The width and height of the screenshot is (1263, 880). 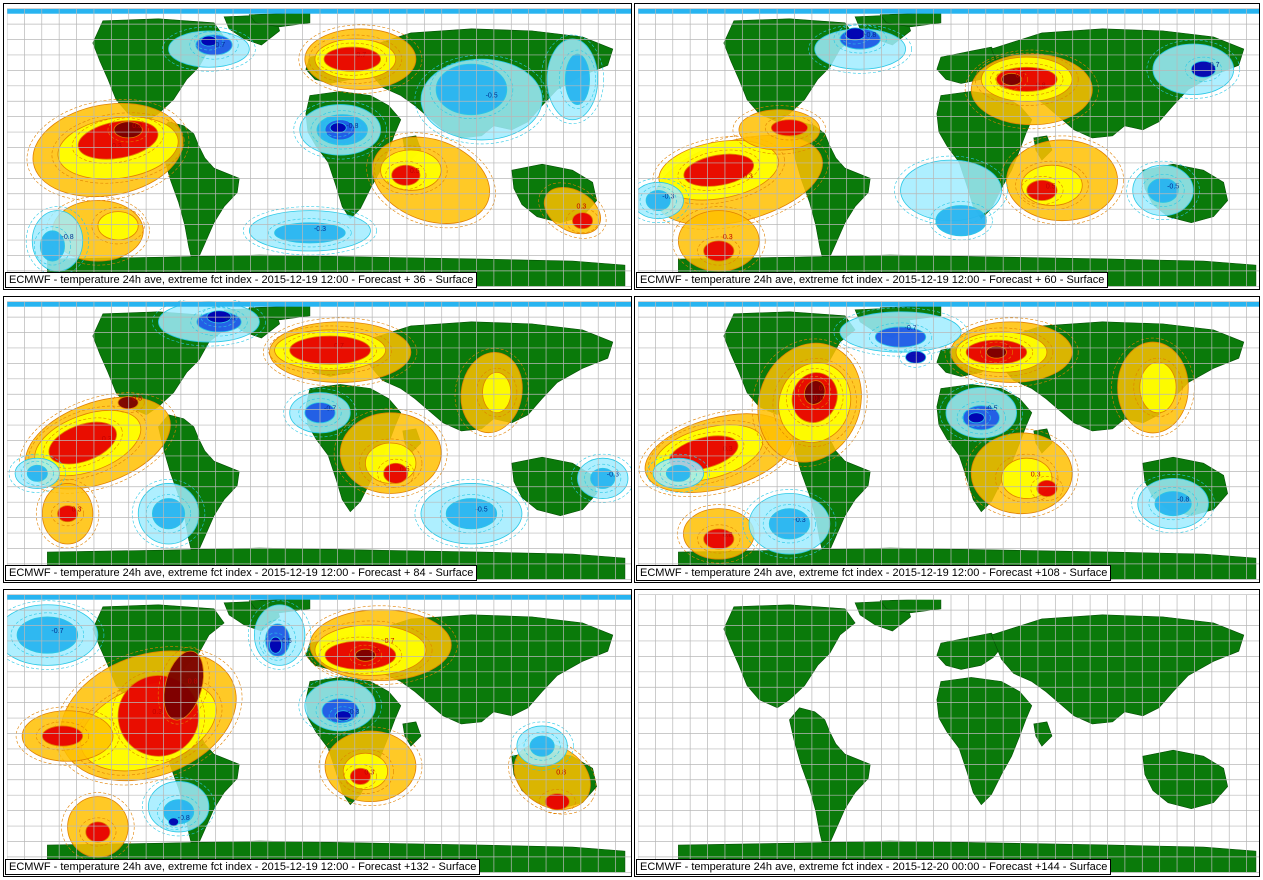 What do you see at coordinates (956, 432) in the screenshot?
I see `contour-labels: 0.3 0.8 0.7 0.5 0.3 0.8 -0.7 -0.5 -0.3 -0.8` at bounding box center [956, 432].